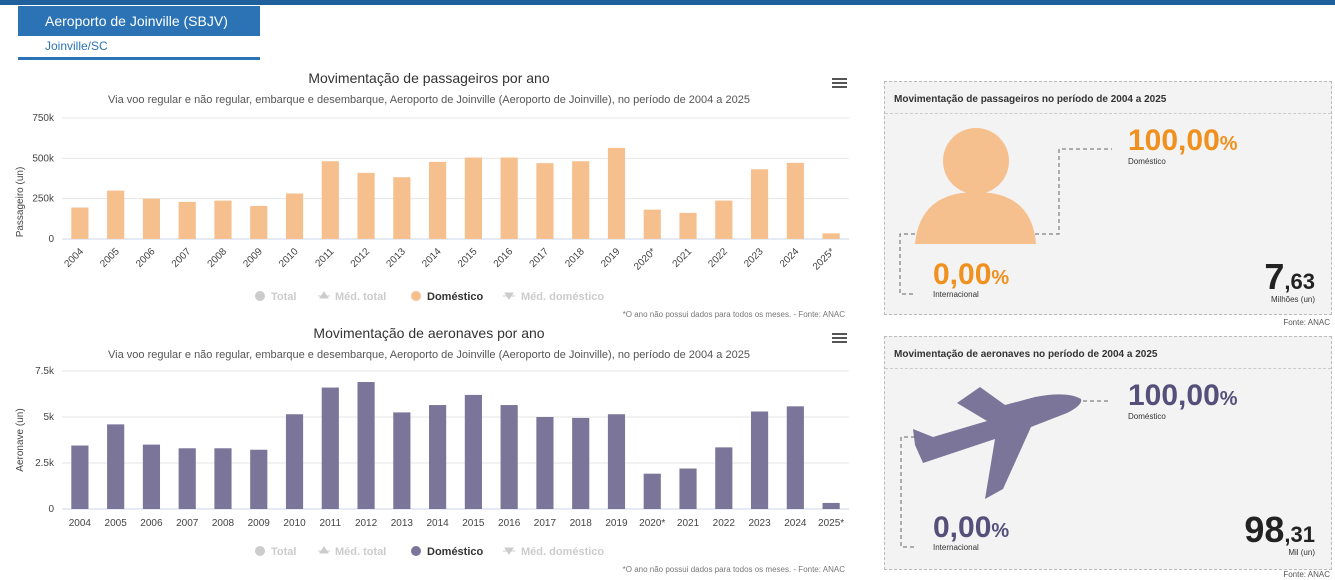 This screenshot has width=1335, height=580. Describe the element at coordinates (294, 523) in the screenshot. I see `x-tick-label: 2010` at that location.